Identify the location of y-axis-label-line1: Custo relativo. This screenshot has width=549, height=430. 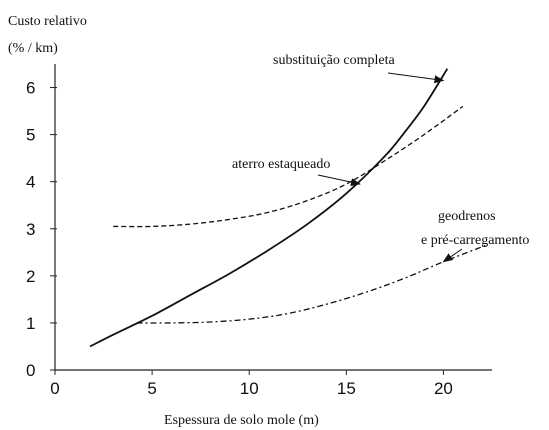
(47, 21).